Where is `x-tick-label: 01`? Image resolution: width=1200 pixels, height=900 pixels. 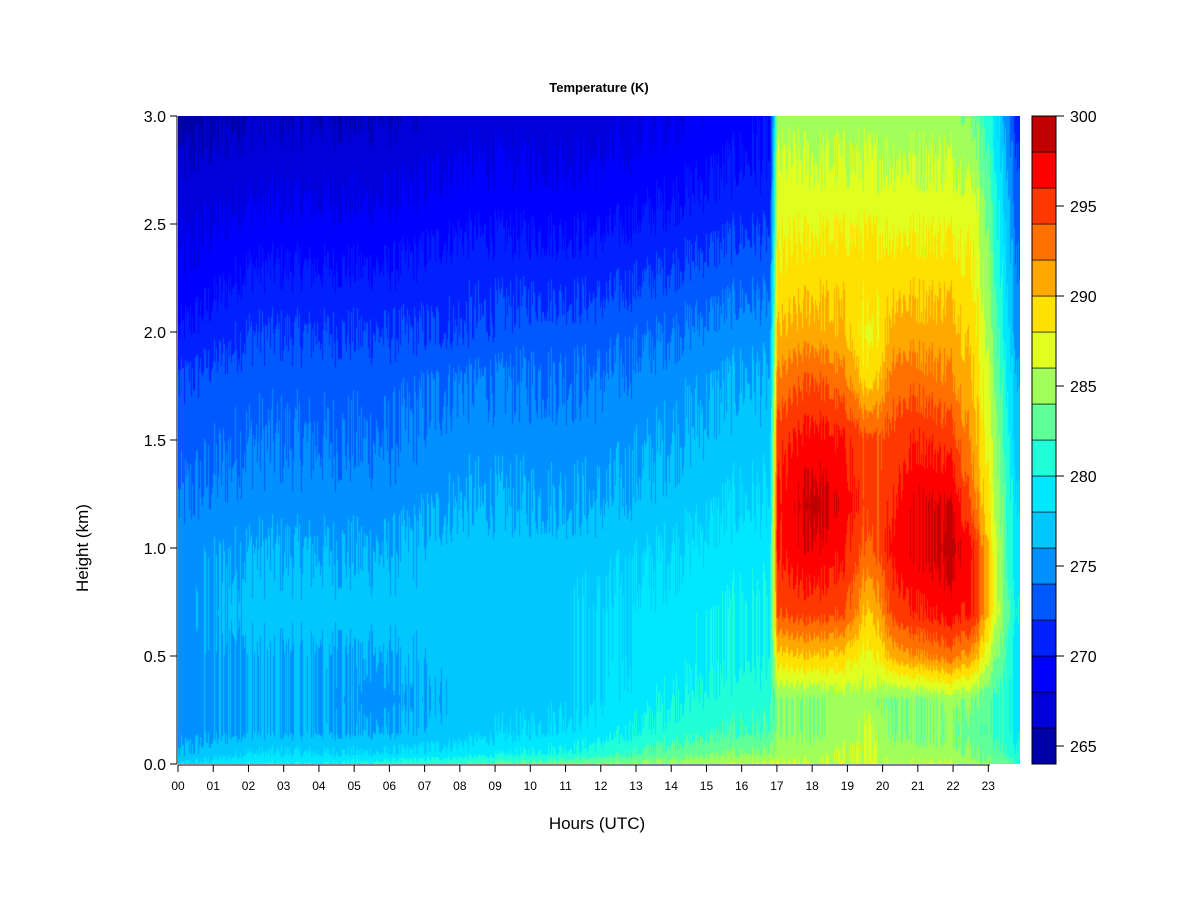 x-tick-label: 01 is located at coordinates (214, 786).